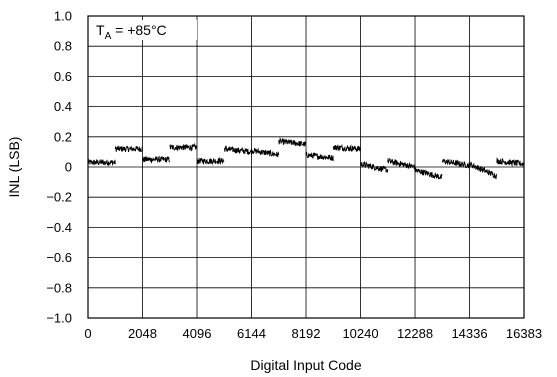  Describe the element at coordinates (63, 76) in the screenshot. I see `y-tick-label: 0.6` at that location.